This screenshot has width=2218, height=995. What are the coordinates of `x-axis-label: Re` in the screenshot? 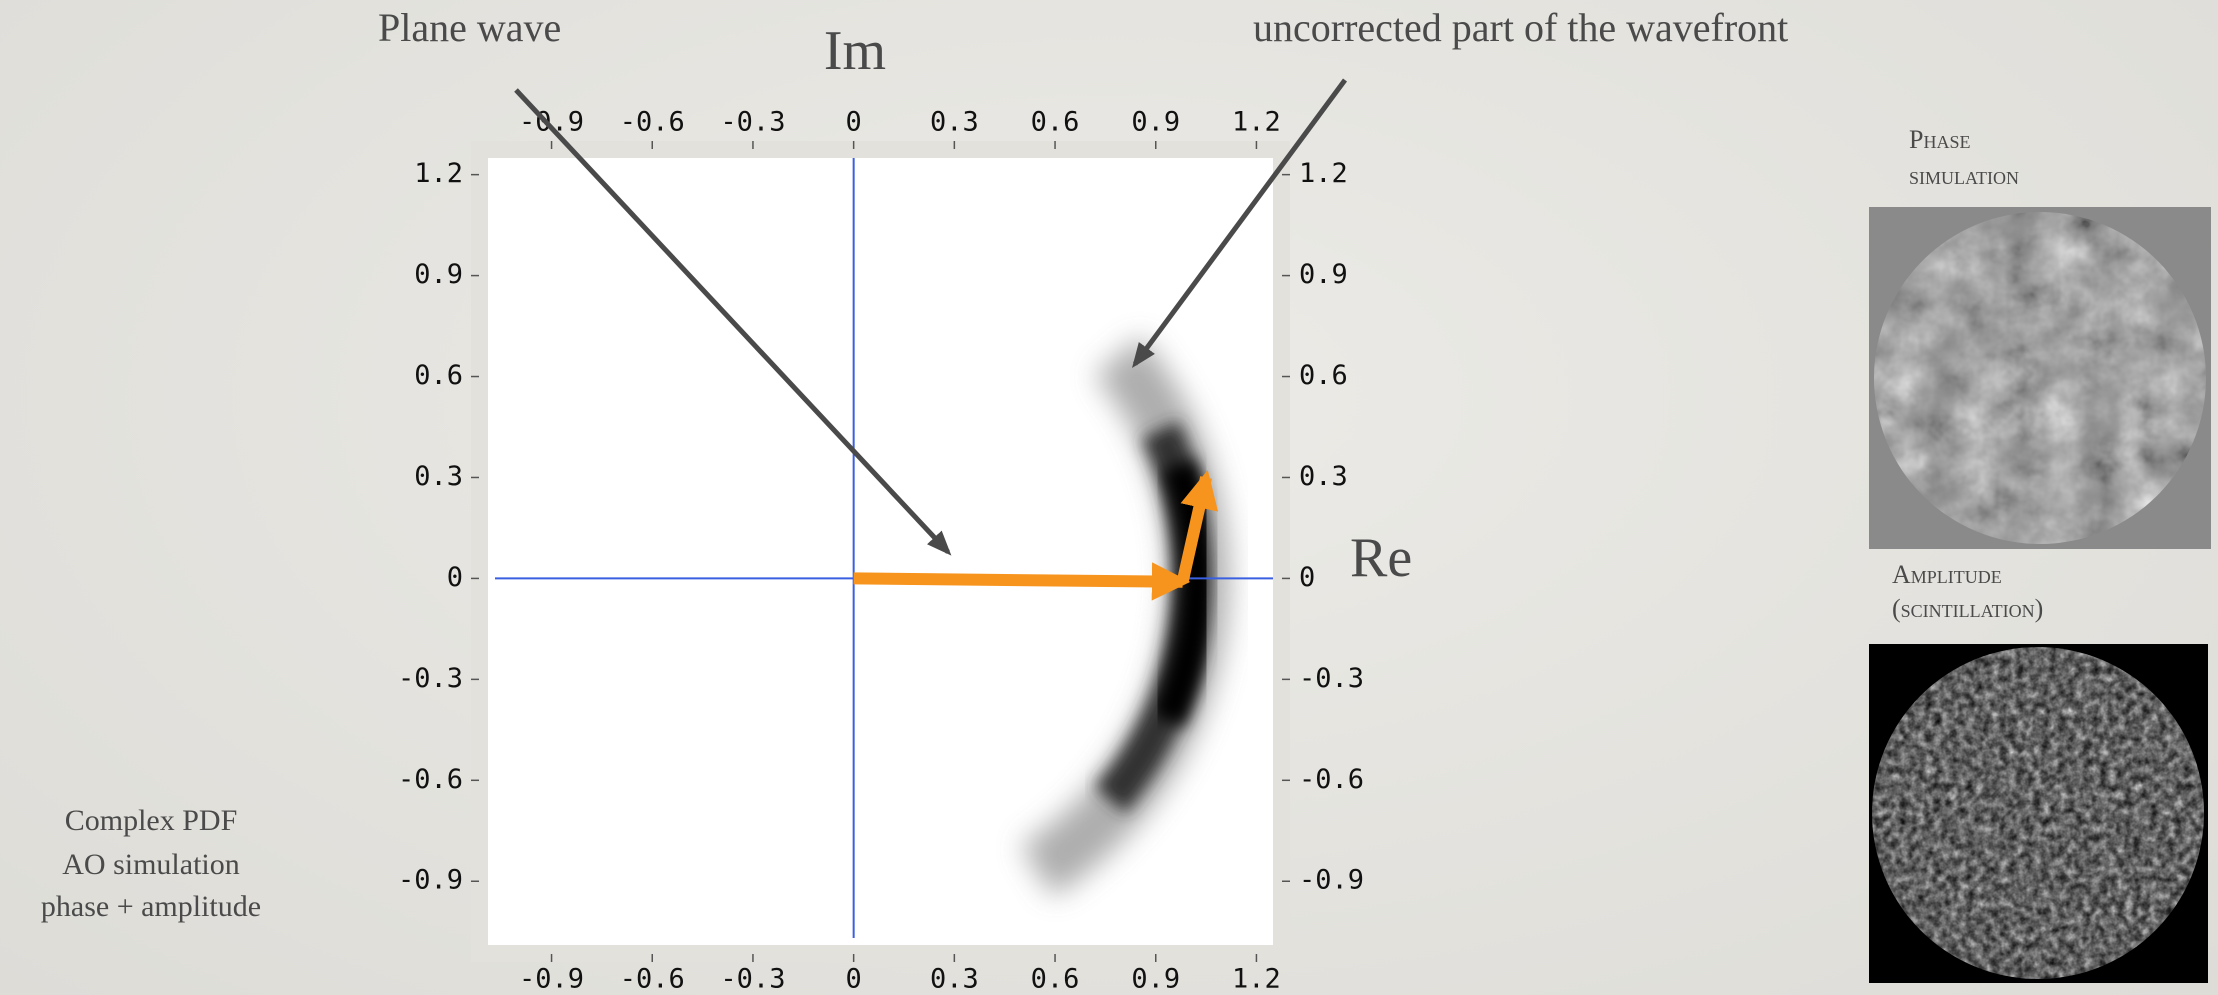 It's located at (1381, 558).